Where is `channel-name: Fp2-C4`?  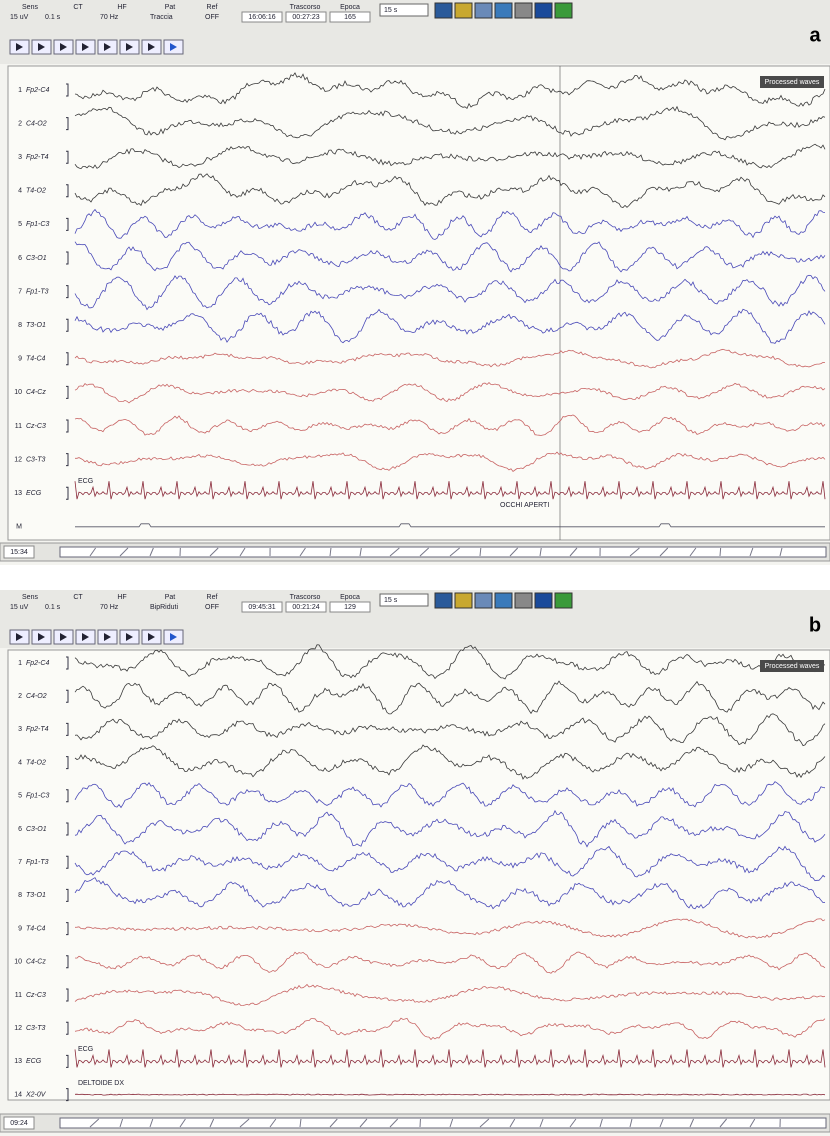 channel-name: Fp2-C4 is located at coordinates (37, 663).